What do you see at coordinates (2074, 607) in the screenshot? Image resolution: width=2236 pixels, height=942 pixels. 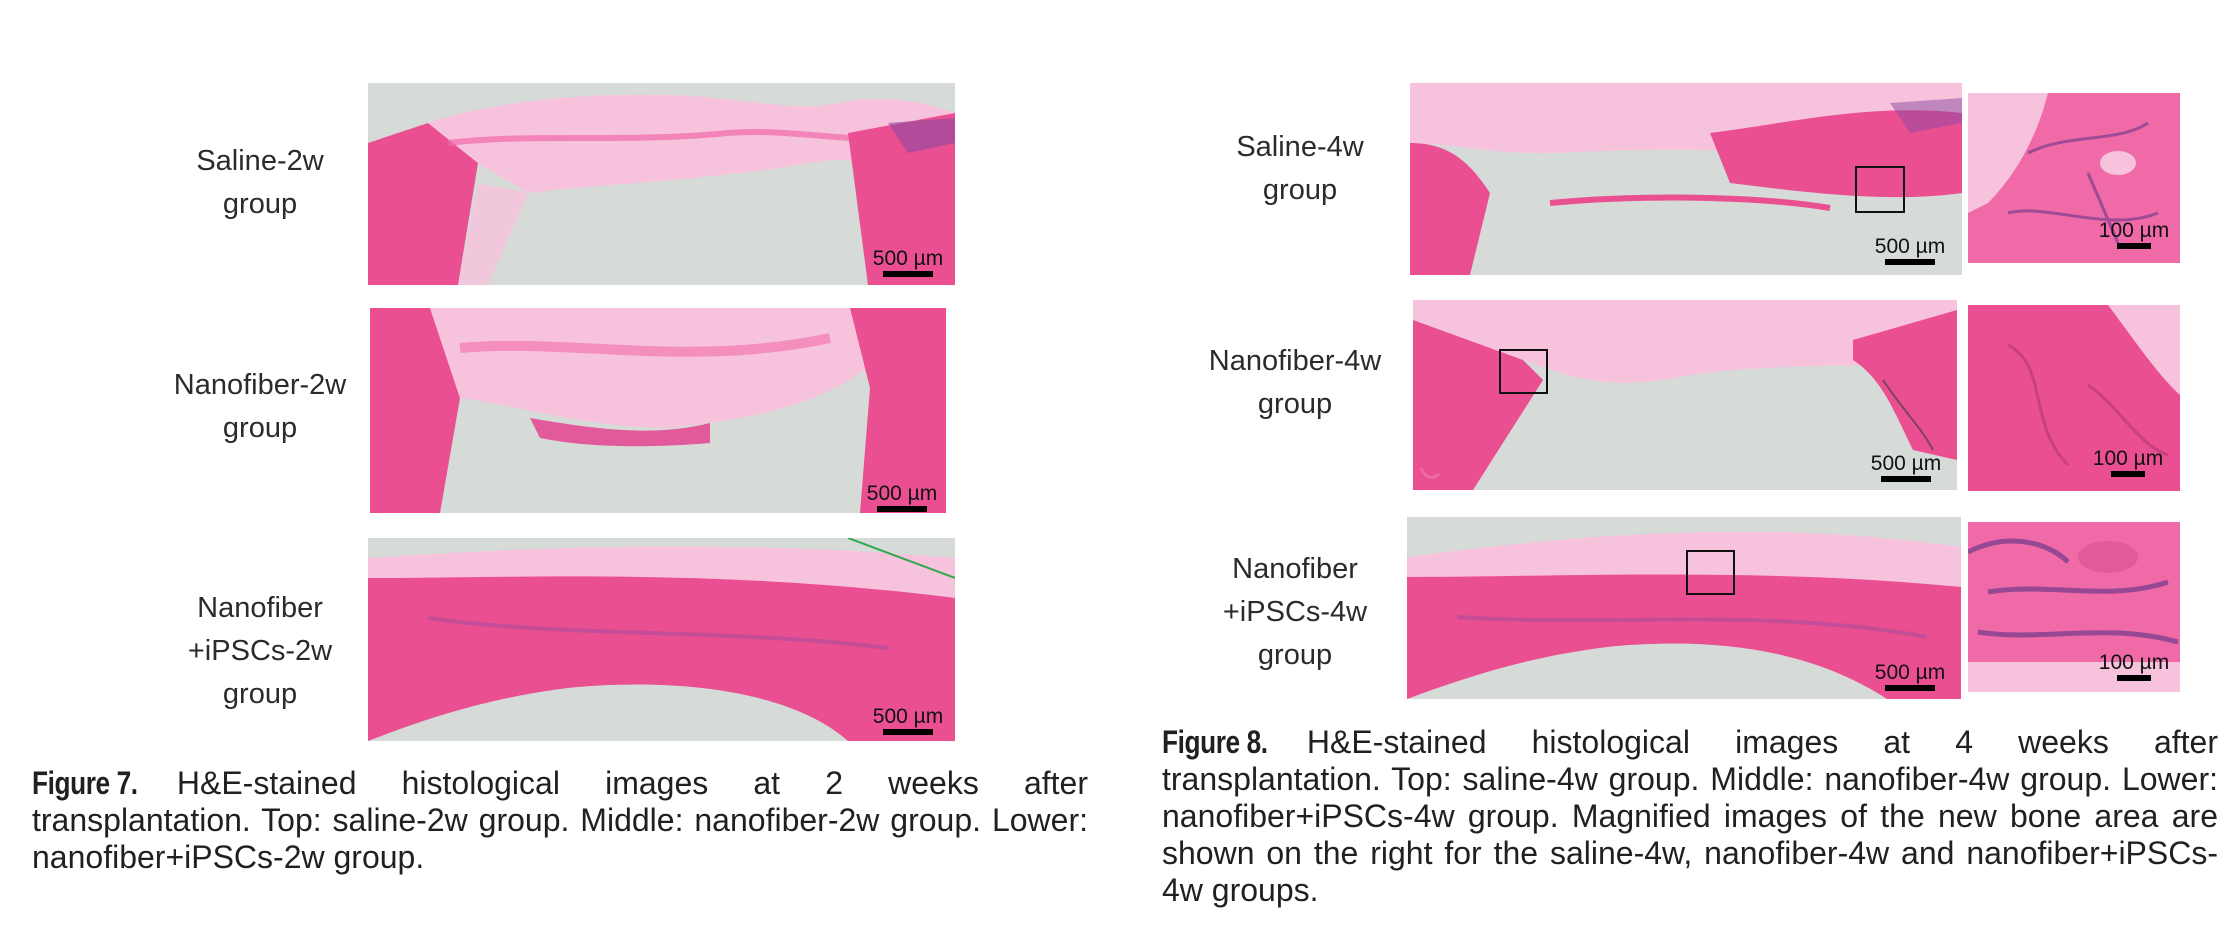 I see `inset-image-nanofiber-ipscs-4w` at bounding box center [2074, 607].